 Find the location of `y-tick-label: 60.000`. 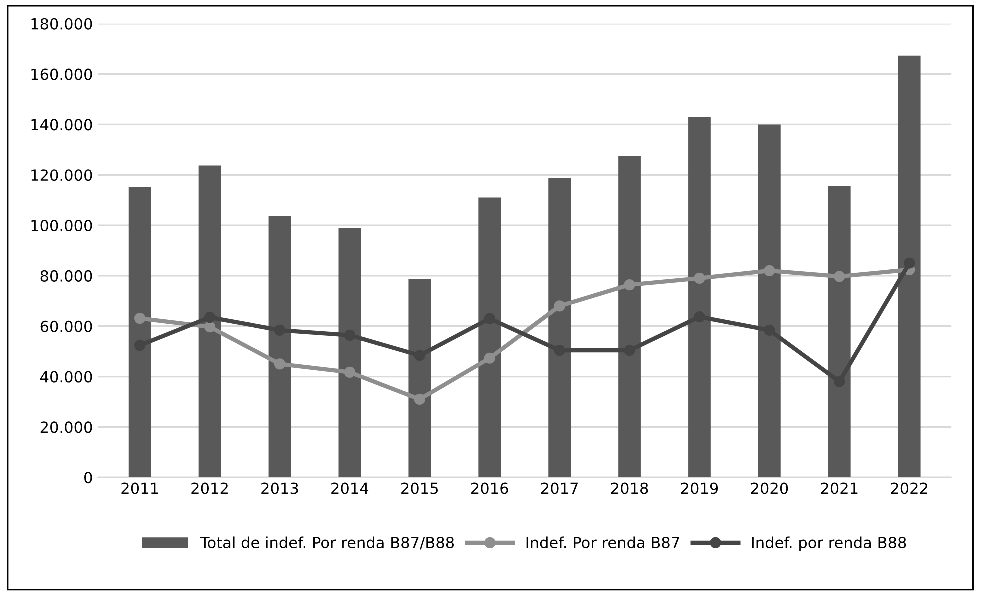

y-tick-label: 60.000 is located at coordinates (66, 326).